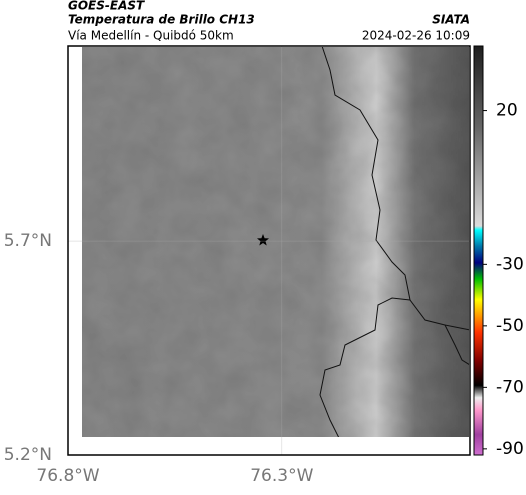 This screenshot has height=495, width=526. What do you see at coordinates (510, 326) in the screenshot?
I see `colorbar-label: -50` at bounding box center [510, 326].